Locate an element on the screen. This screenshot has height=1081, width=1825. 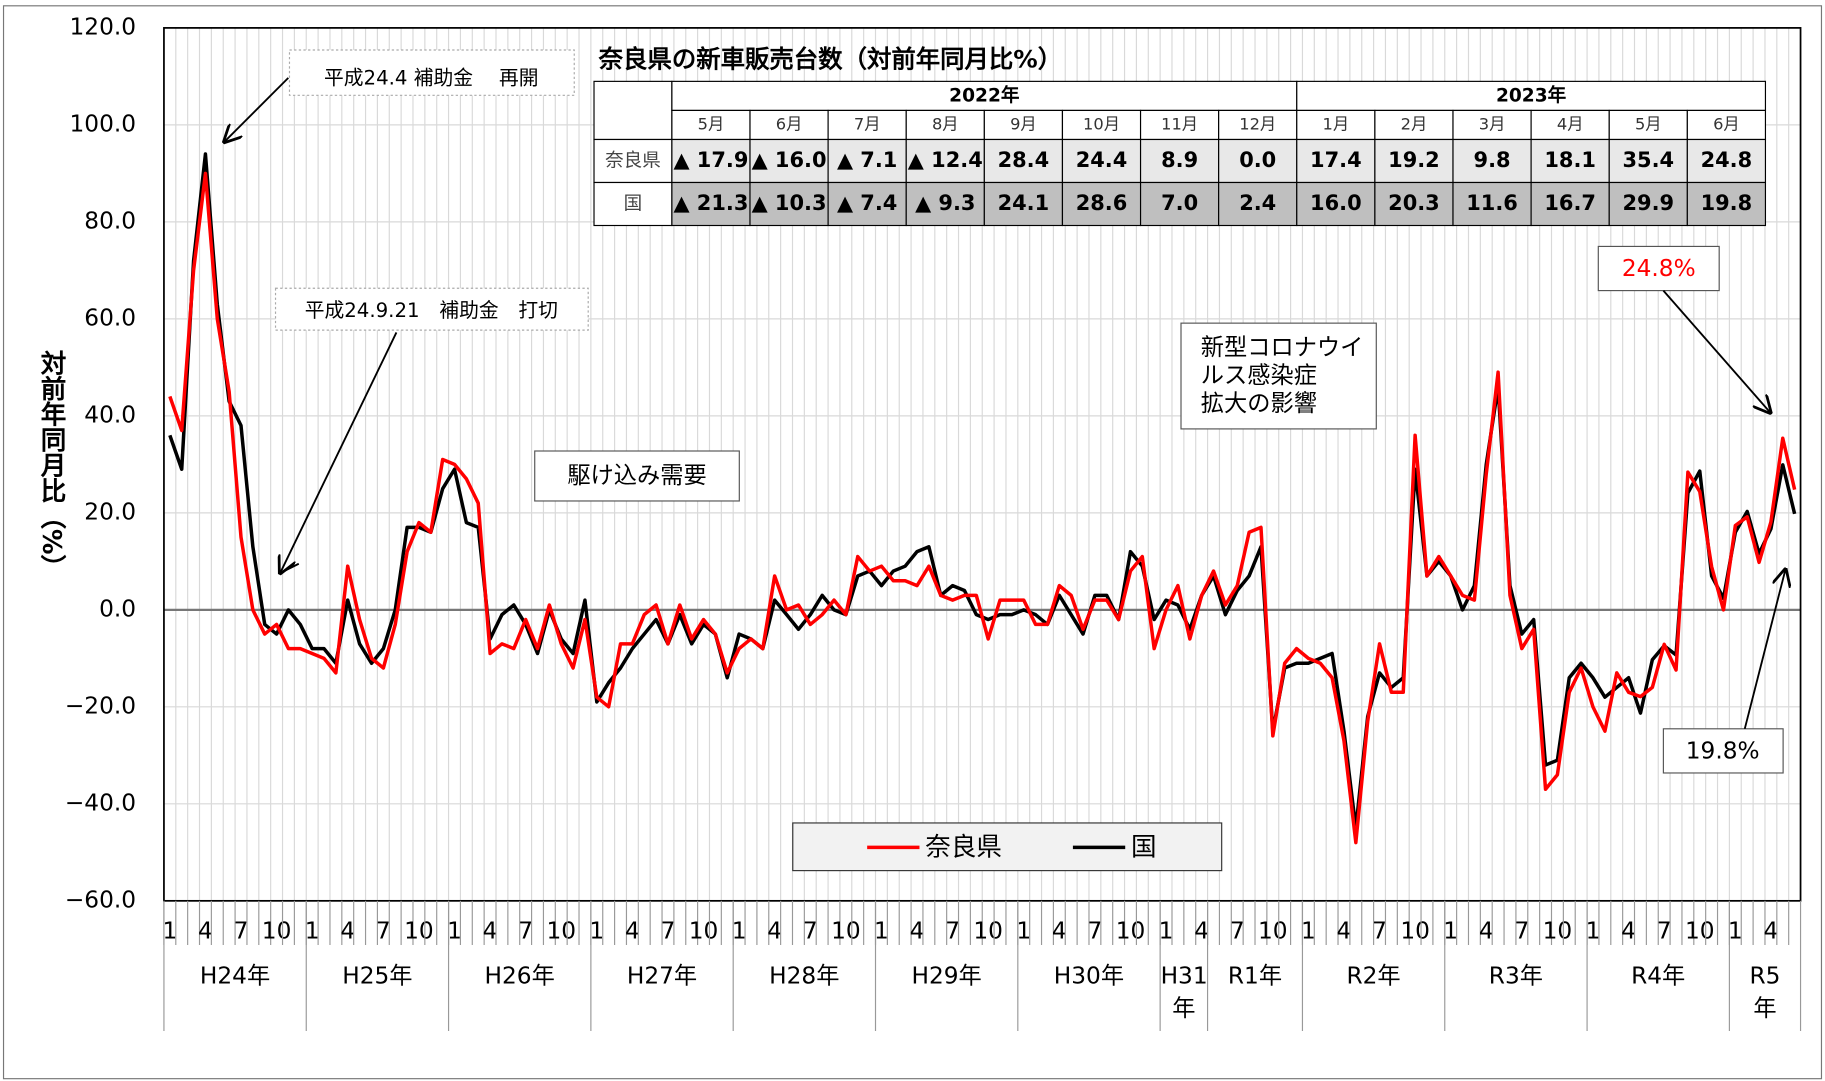
table-year: 2023年 is located at coordinates (1531, 95).